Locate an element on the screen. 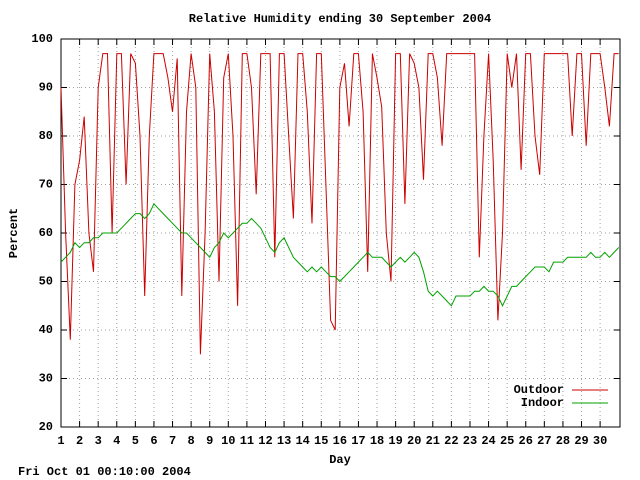 The image size is (640, 480). x-tick-label: 30 is located at coordinates (600, 441).